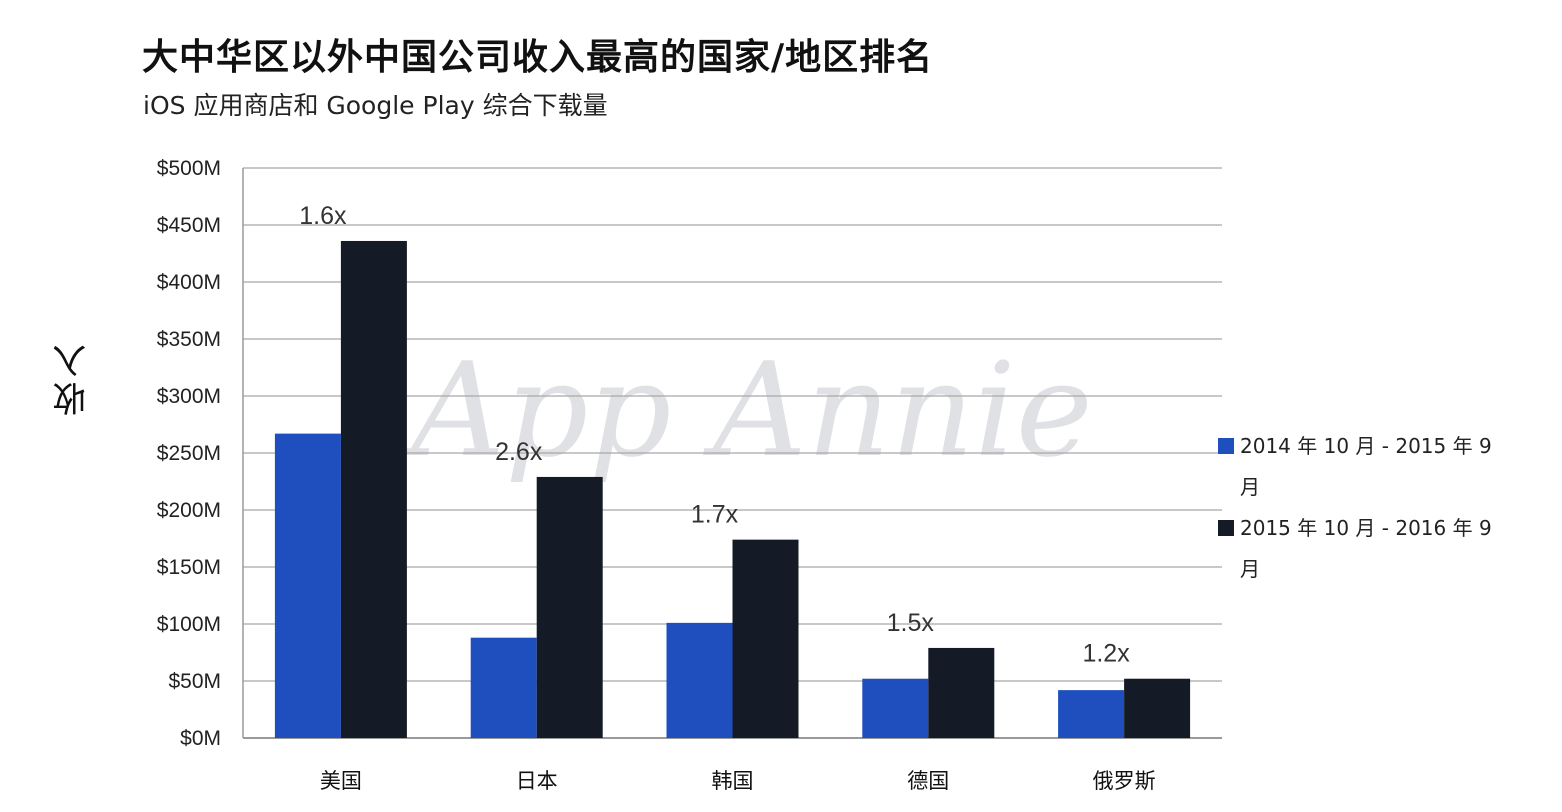 This screenshot has width=1562, height=812. What do you see at coordinates (1106, 654) in the screenshot?
I see `growth-multiplier: 1.2x` at bounding box center [1106, 654].